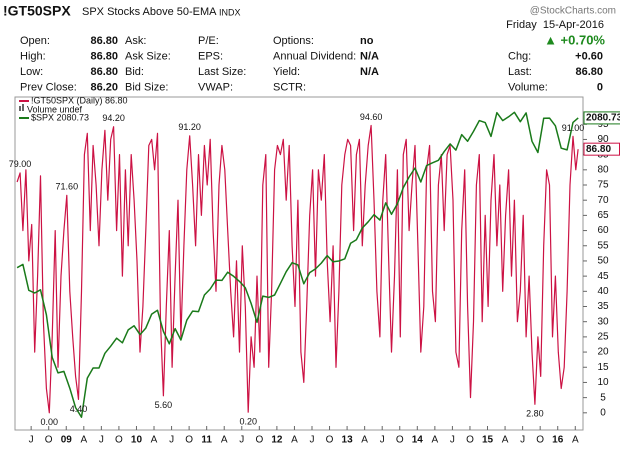 The image size is (620, 449). Describe the element at coordinates (286, 72) in the screenshot. I see `field-label: Yield:` at that location.